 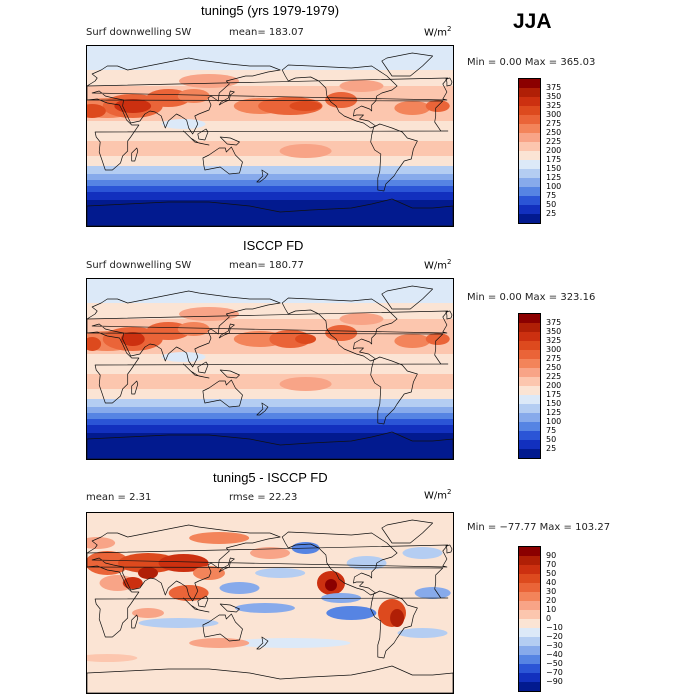 What do you see at coordinates (407, 64) in the screenshot?
I see `coastline-greenland` at bounding box center [407, 64].